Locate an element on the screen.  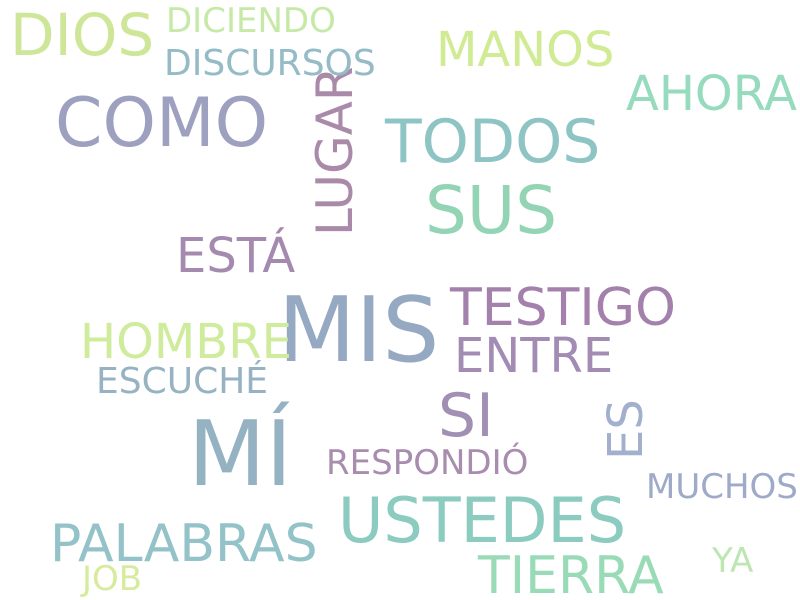
word-testigo: TESTIGO is located at coordinates (563, 308).